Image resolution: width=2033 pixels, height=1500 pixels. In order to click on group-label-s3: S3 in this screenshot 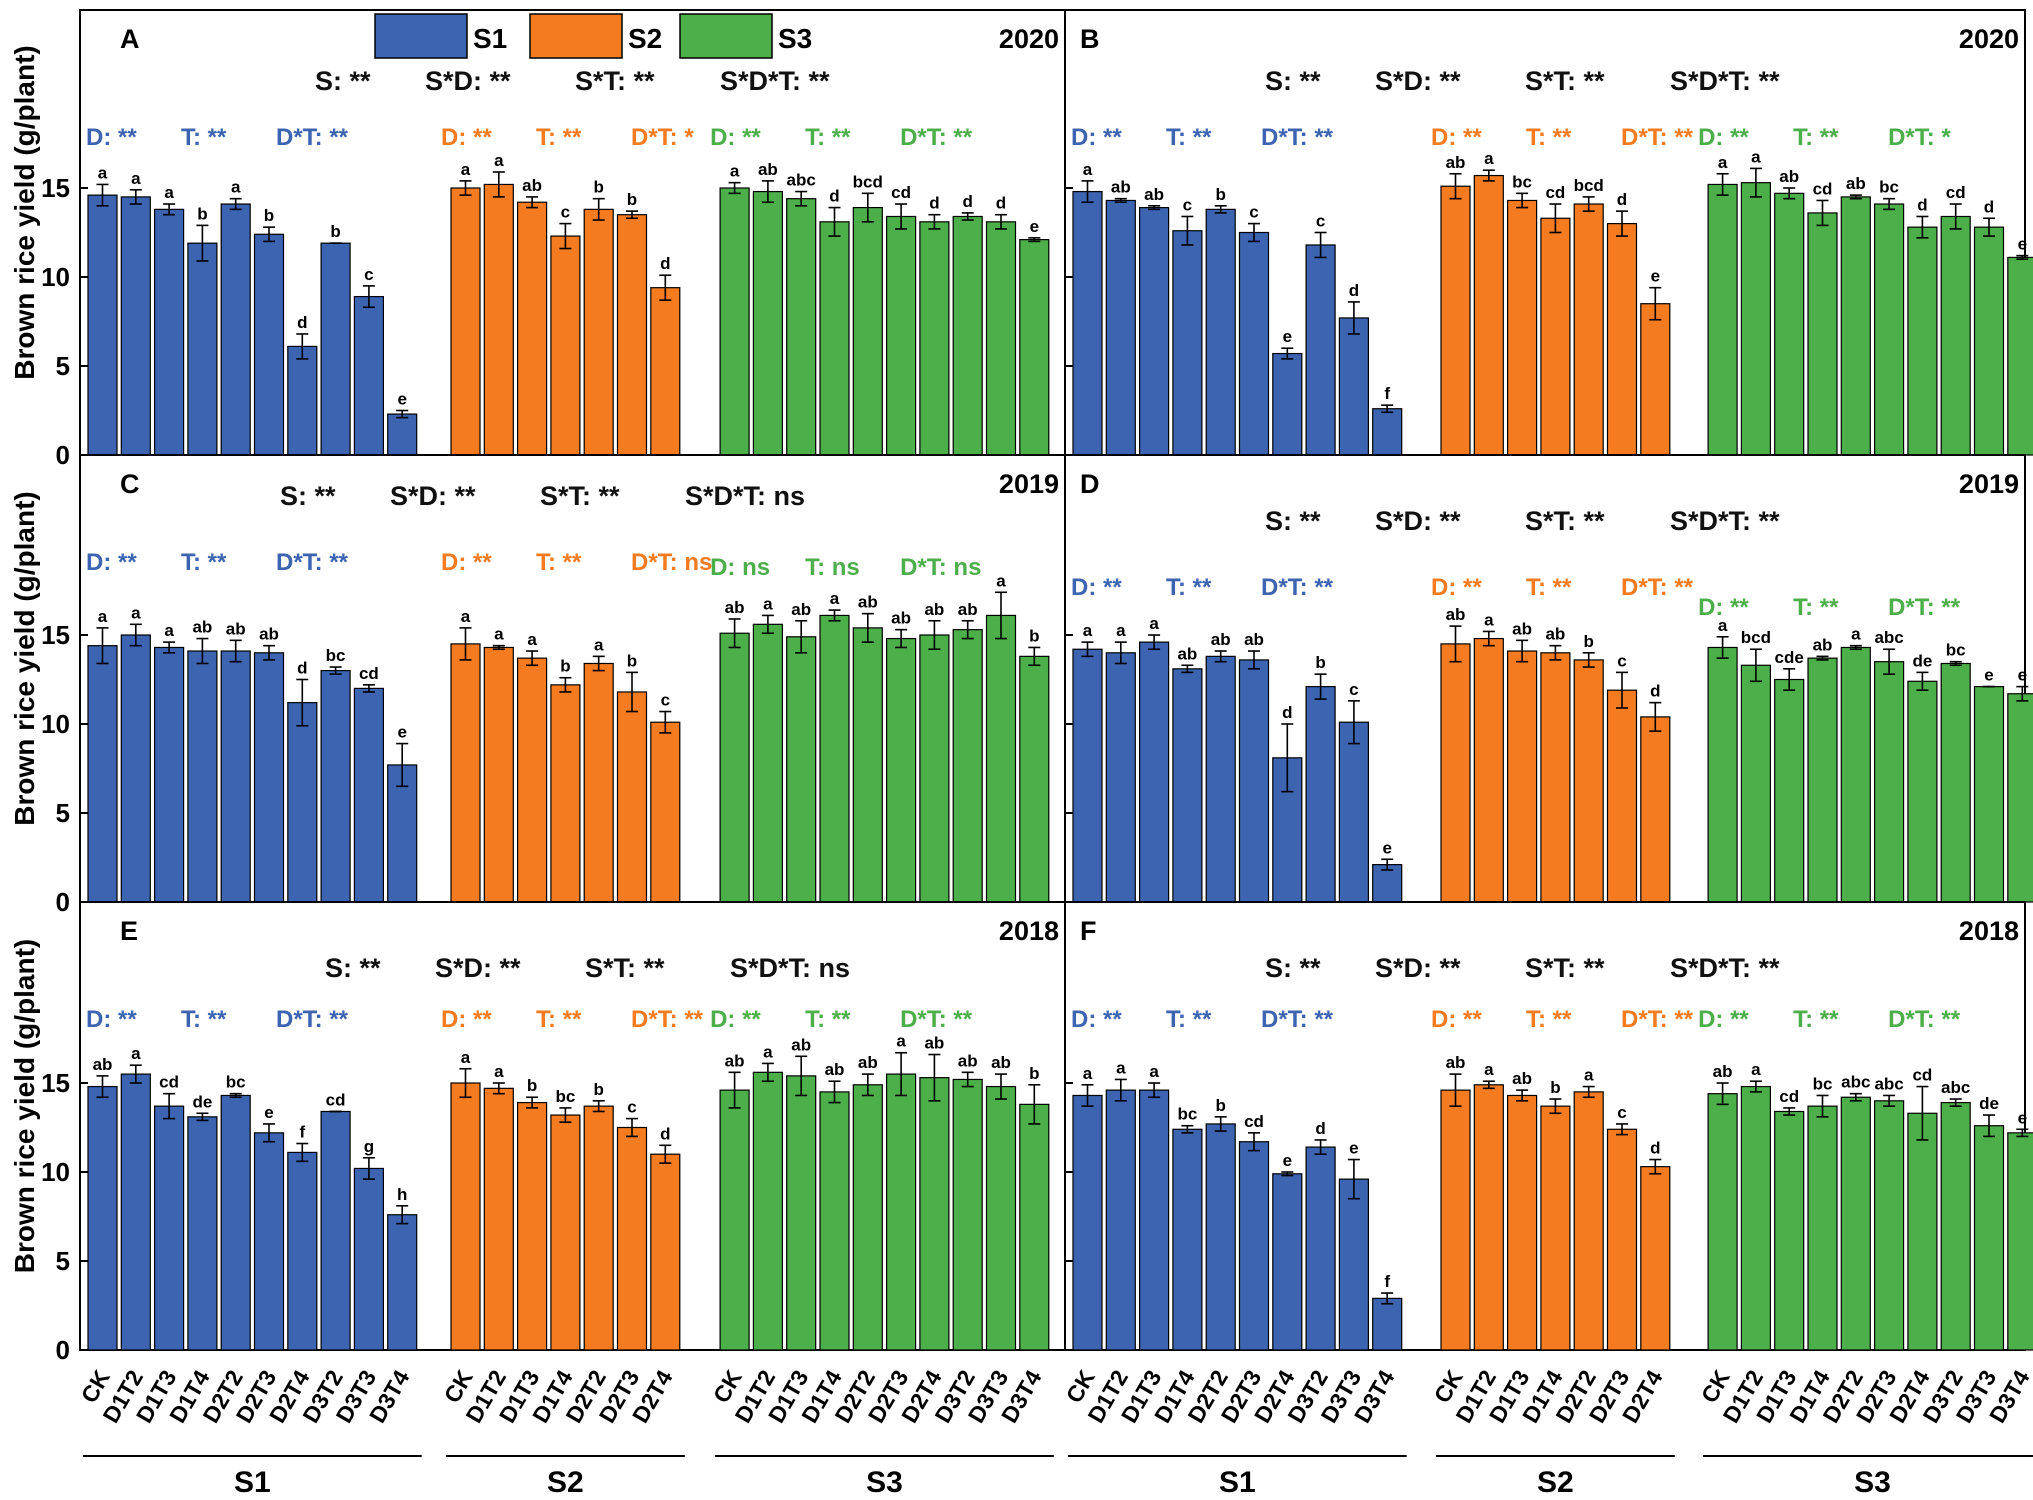, I will do `click(884, 1482)`.